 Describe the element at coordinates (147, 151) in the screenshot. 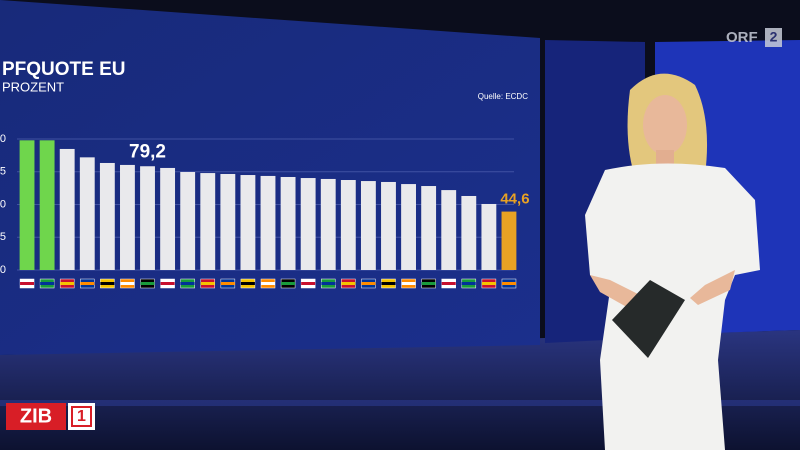

I see `value-label: 79,2` at that location.